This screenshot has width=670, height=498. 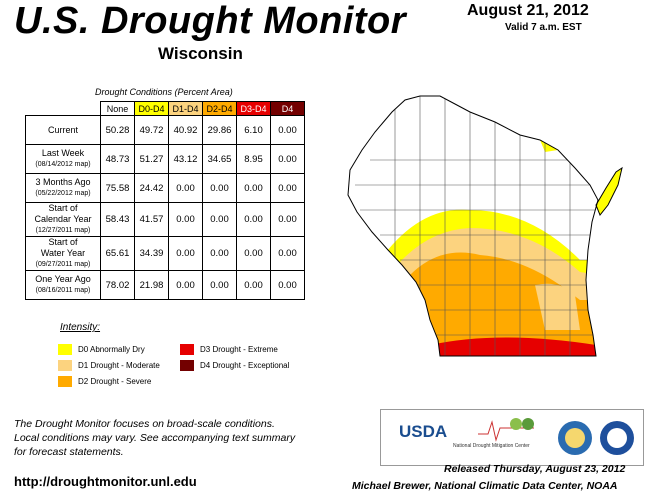 I want to click on cell: 6.10, so click(x=253, y=130).